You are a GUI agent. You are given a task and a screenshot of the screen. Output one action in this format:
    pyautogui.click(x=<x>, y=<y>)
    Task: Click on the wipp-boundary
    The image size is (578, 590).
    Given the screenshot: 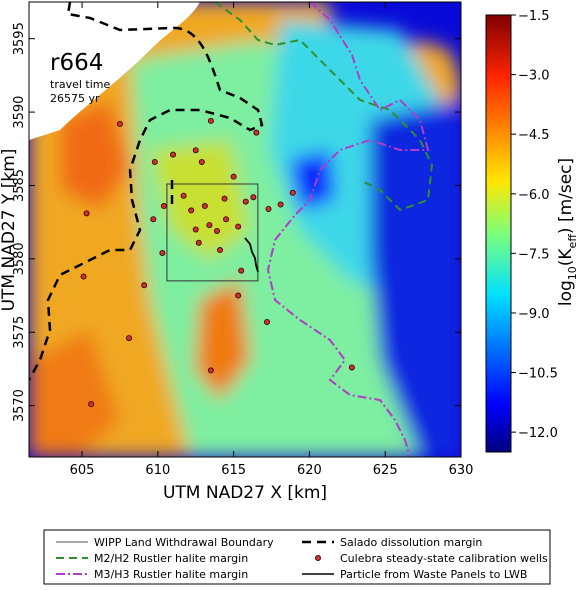 What is the action you would take?
    pyautogui.click(x=212, y=232)
    